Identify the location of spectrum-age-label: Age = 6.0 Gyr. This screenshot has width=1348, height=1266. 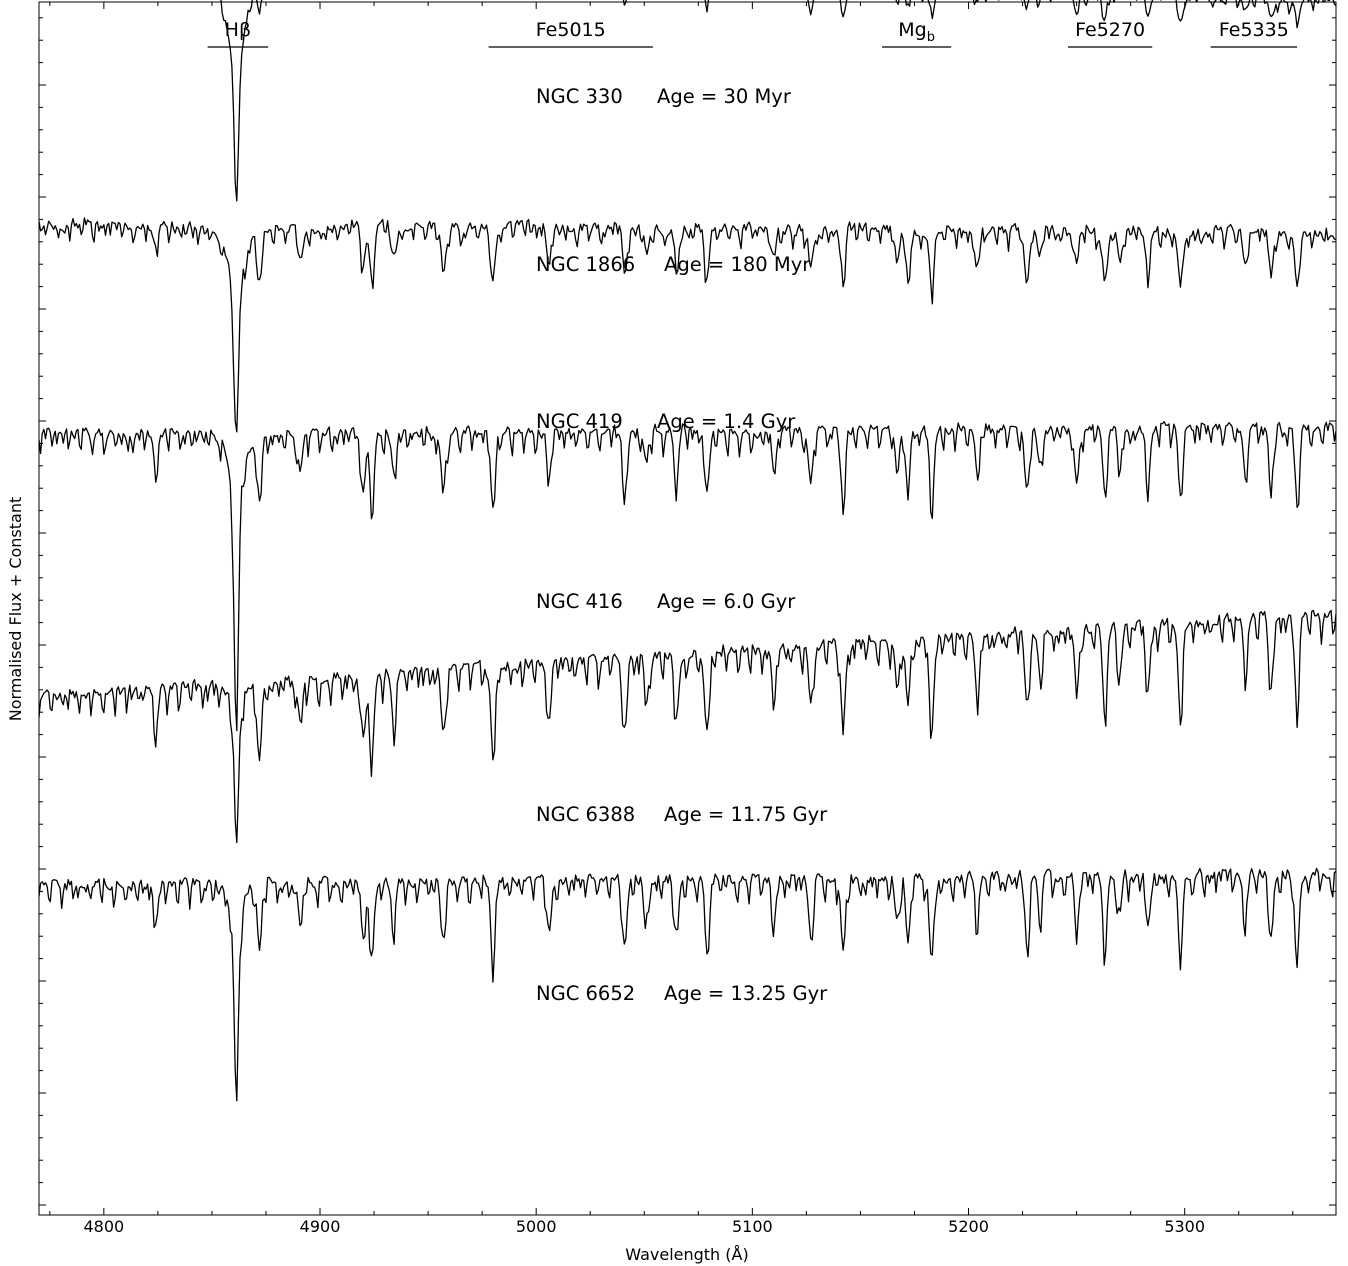
(726, 601).